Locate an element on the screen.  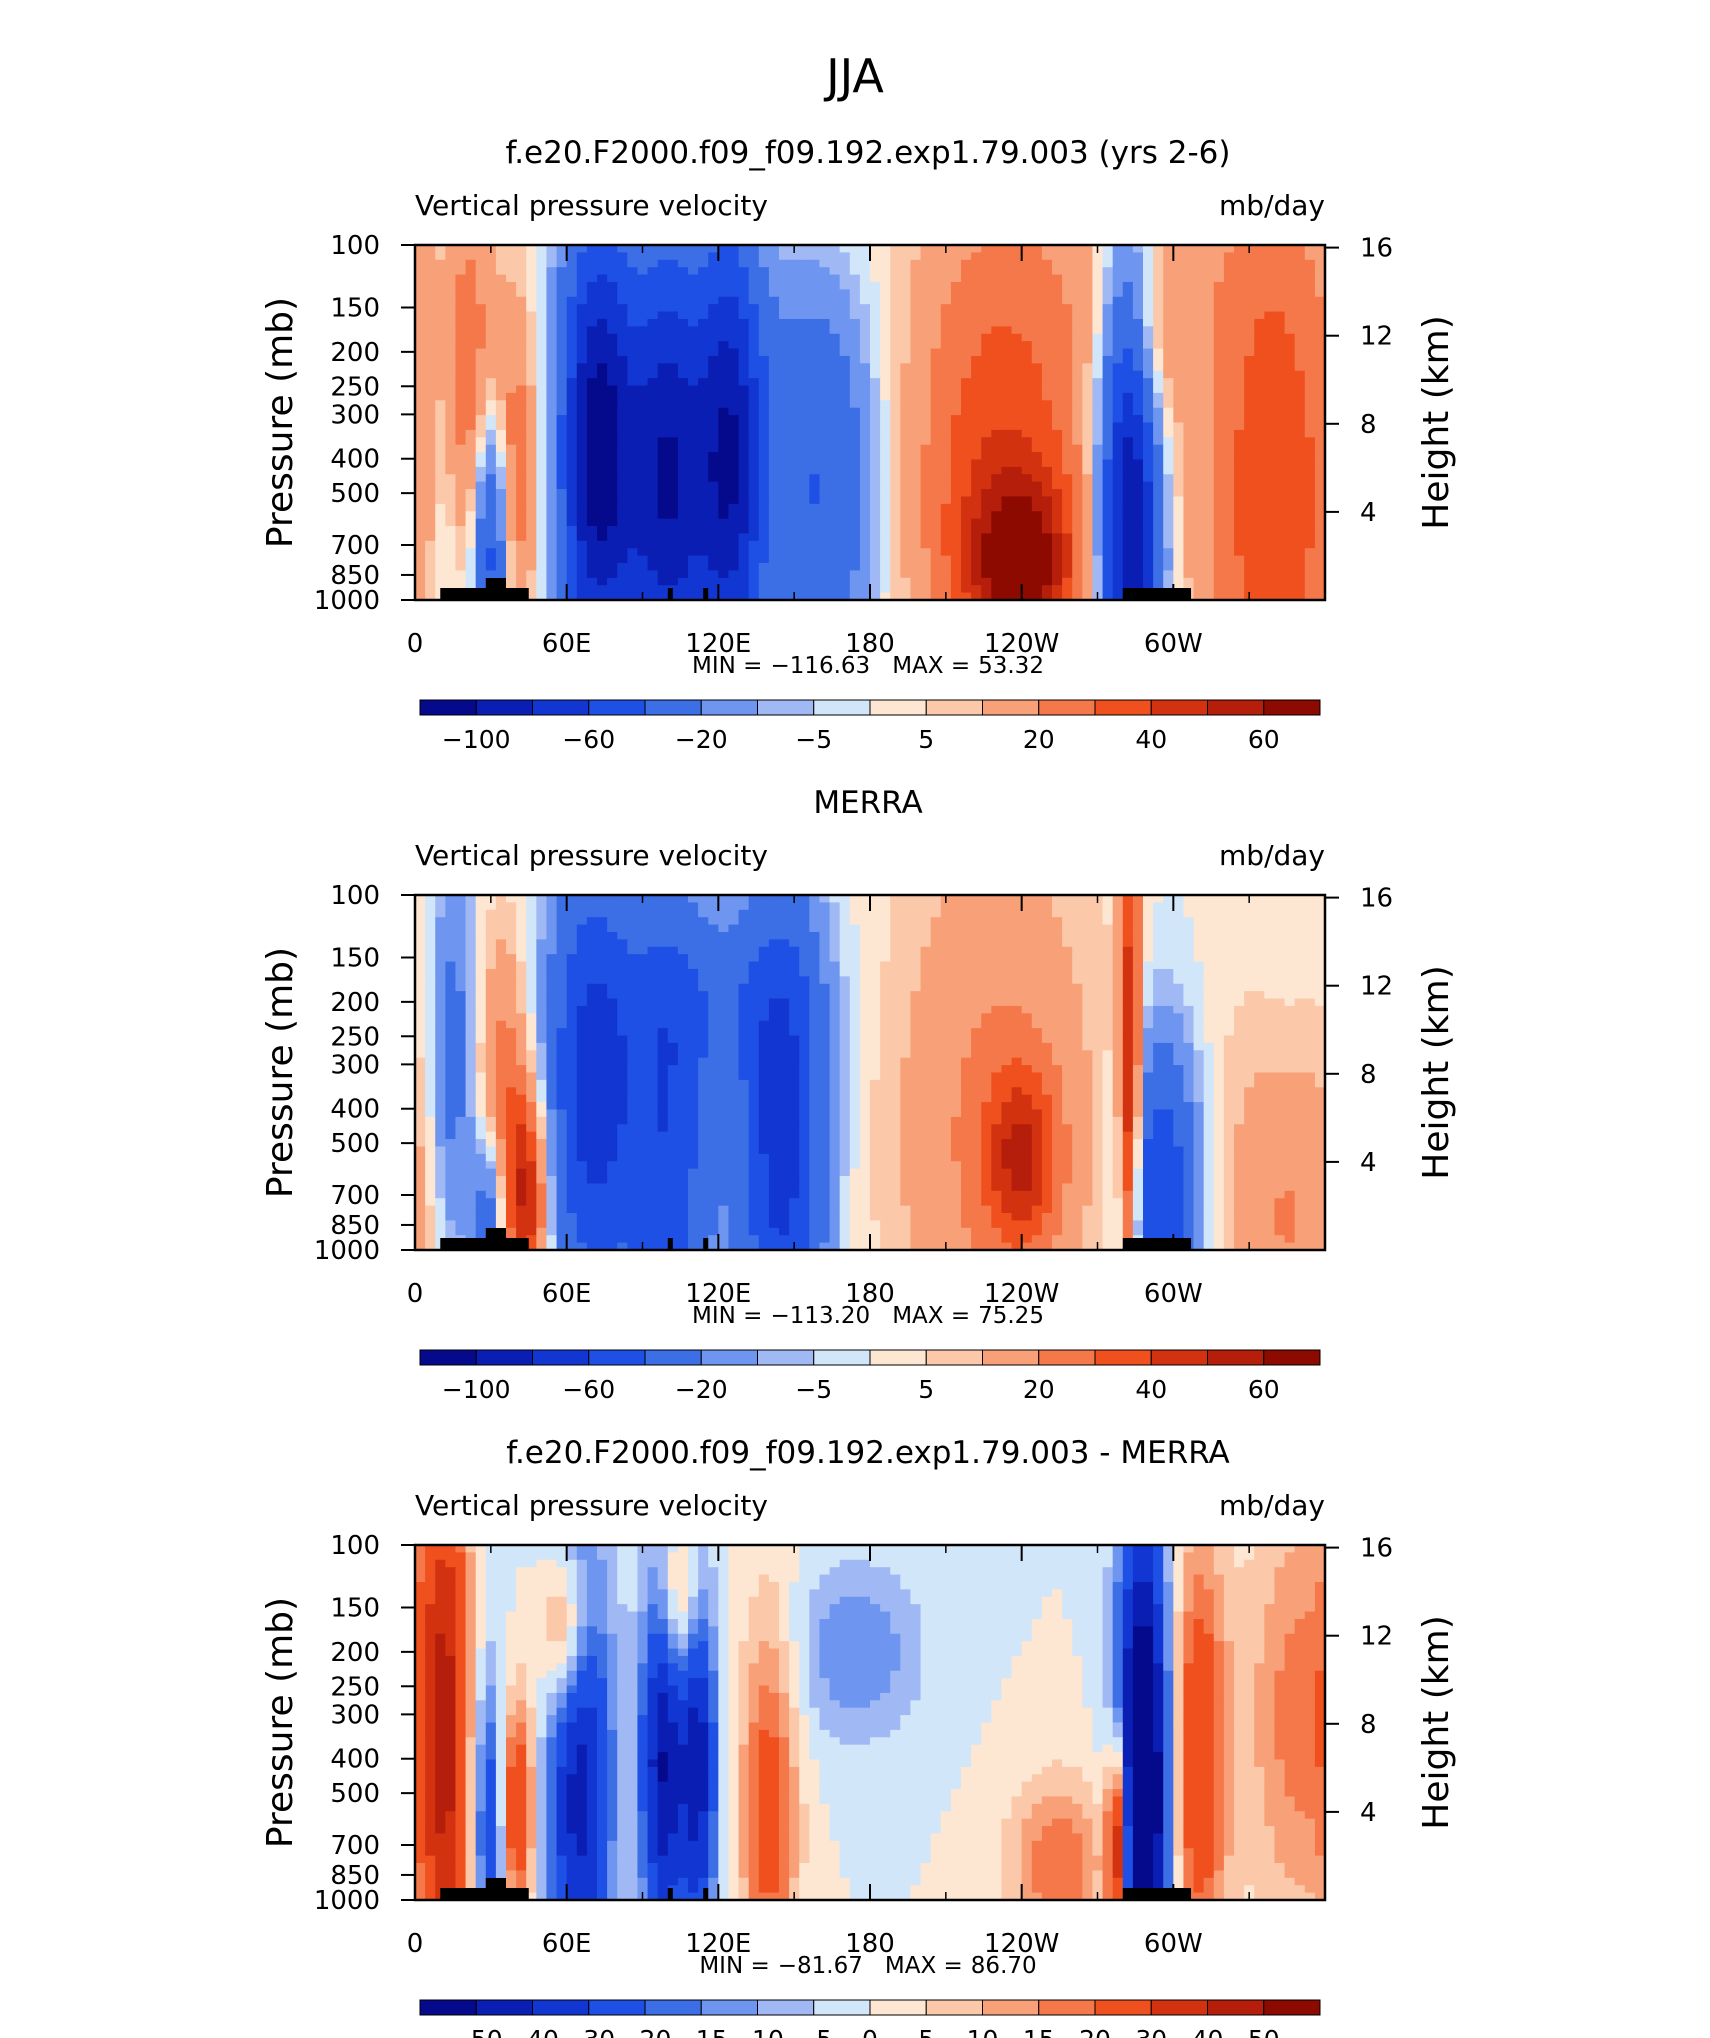
y-tick-label: 300 is located at coordinates (355, 415).